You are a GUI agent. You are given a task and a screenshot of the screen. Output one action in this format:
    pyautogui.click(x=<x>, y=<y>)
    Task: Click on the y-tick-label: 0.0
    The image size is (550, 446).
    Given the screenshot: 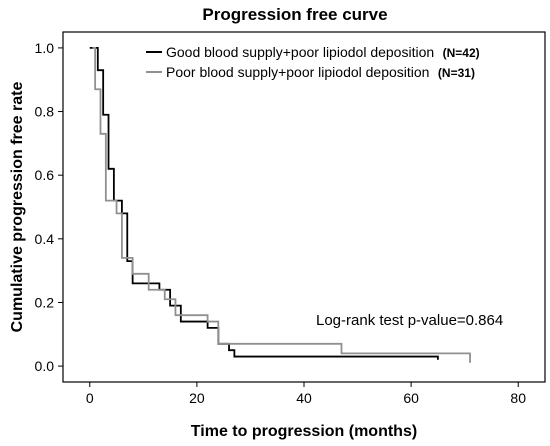 What is the action you would take?
    pyautogui.click(x=45, y=366)
    